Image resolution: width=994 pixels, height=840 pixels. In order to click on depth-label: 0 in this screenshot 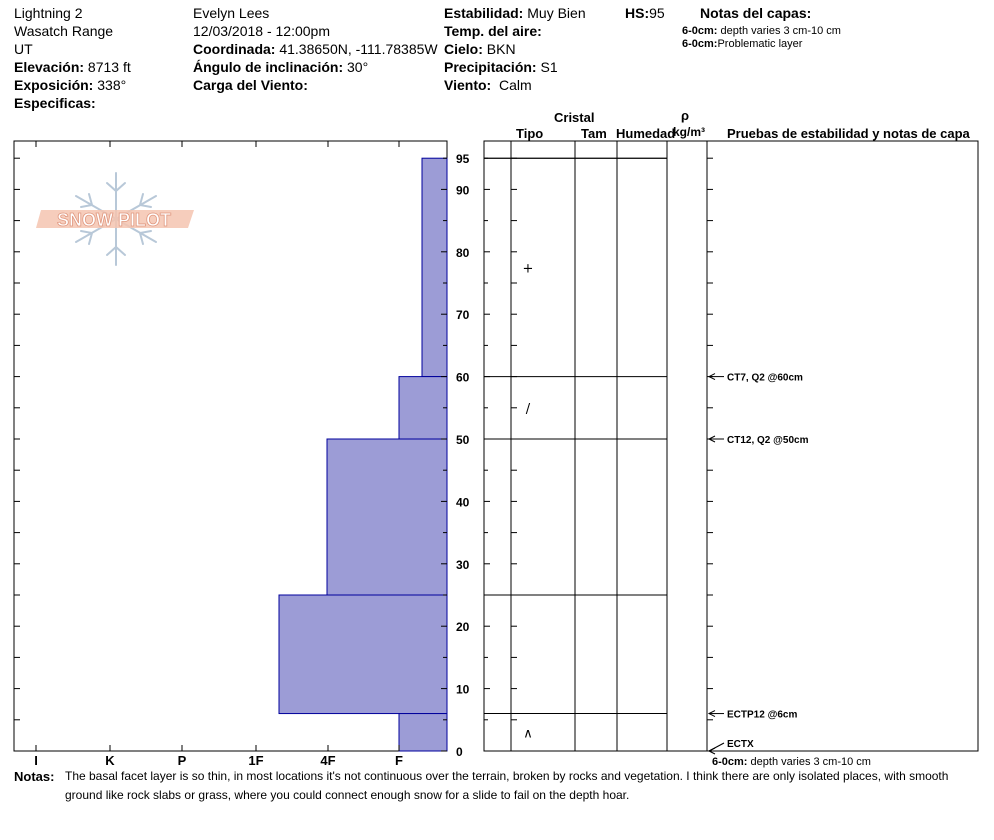, I will do `click(459, 752)`.